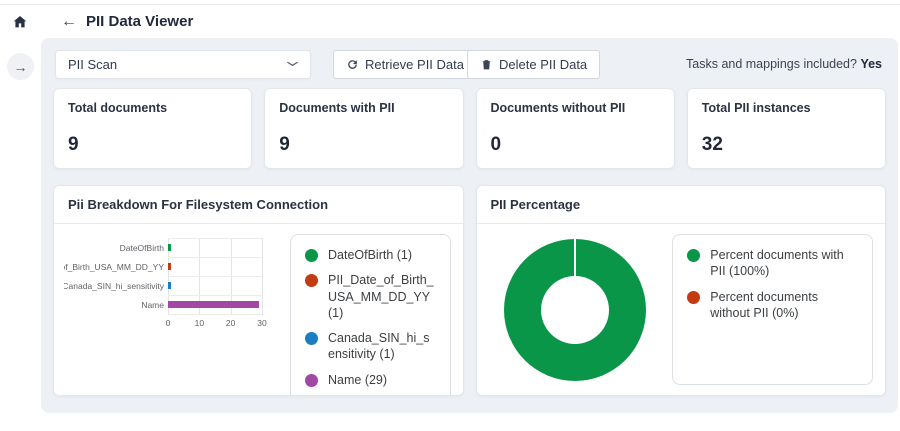 This screenshot has height=431, width=900. What do you see at coordinates (764, 304) in the screenshot?
I see `legend-label: Percent documents without PII (0%)` at bounding box center [764, 304].